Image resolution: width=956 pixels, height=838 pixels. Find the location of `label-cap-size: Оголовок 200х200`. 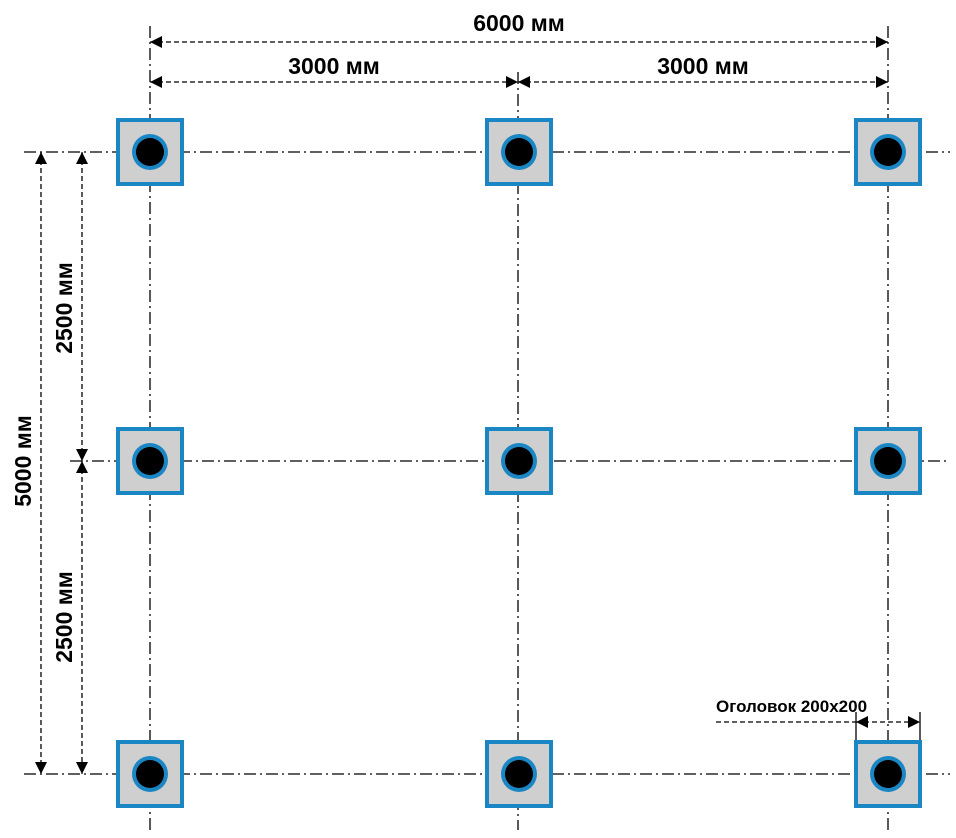

label-cap-size: Оголовок 200х200 is located at coordinates (791, 706).